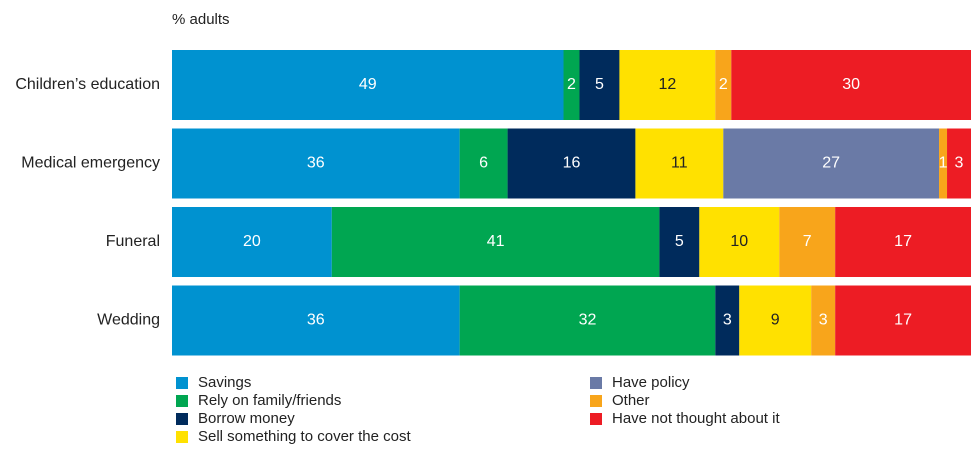  What do you see at coordinates (651, 382) in the screenshot?
I see `legend-label: Have policy` at bounding box center [651, 382].